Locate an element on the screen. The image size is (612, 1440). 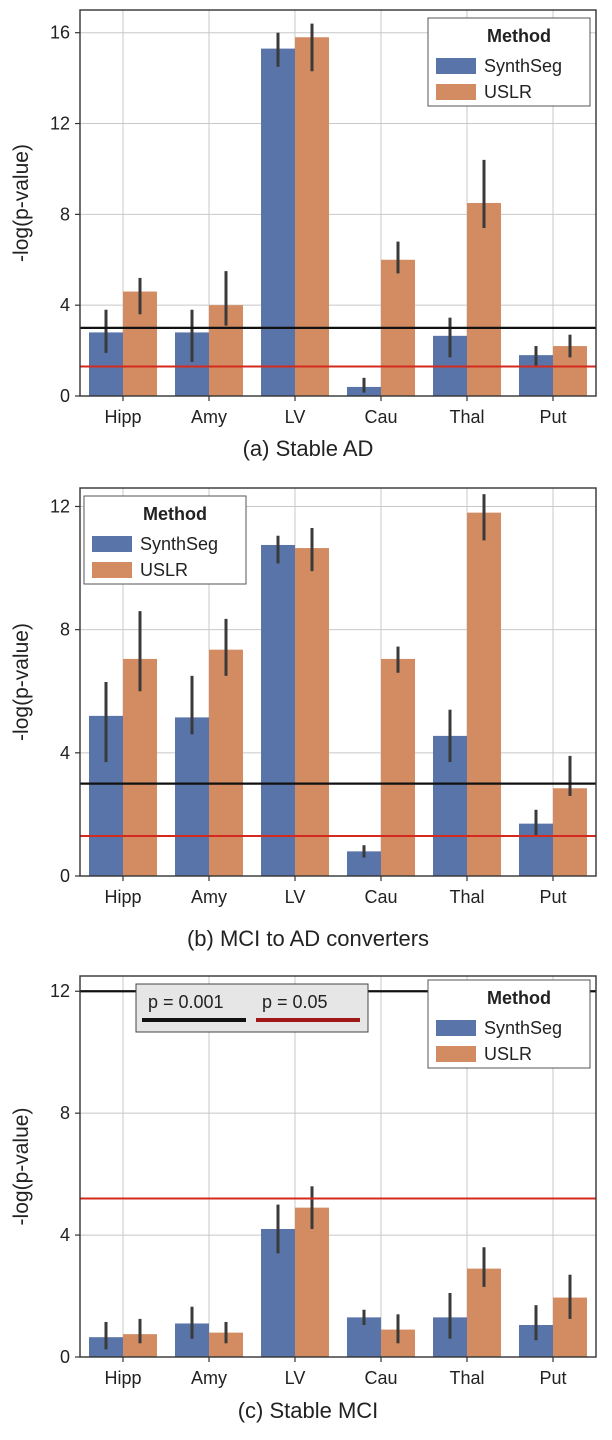
bars is located at coordinates (338, 1271).